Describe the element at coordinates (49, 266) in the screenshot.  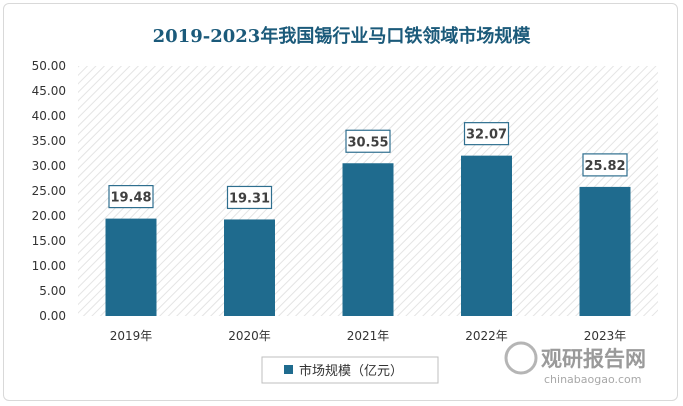
I see `y-tick-label: 10.00` at that location.